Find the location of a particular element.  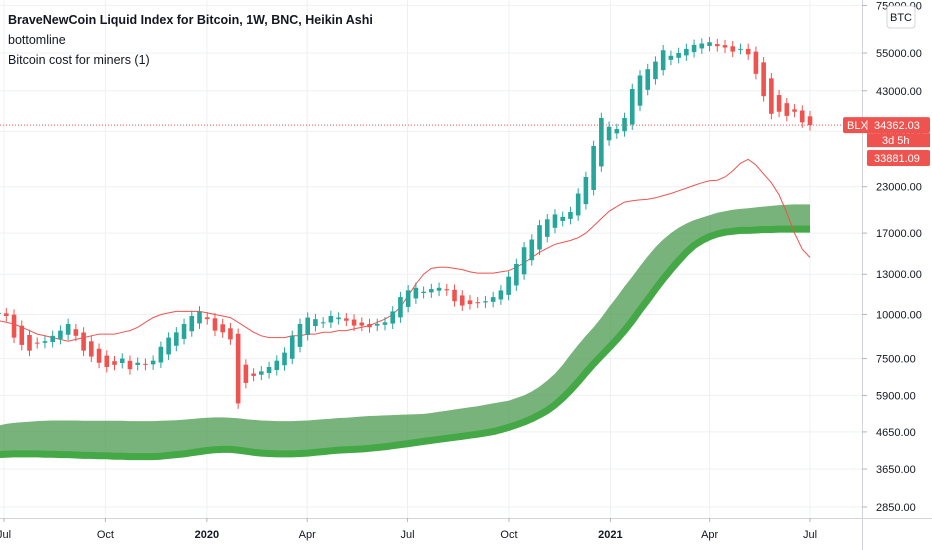

currency-badge: BTC is located at coordinates (901, 17).